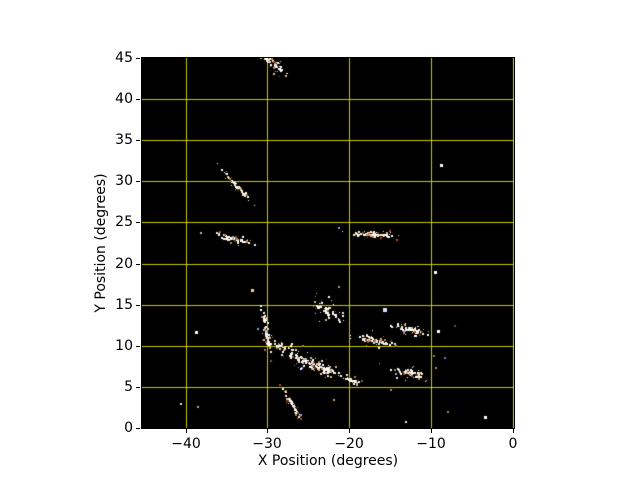 The width and height of the screenshot is (640, 480). What do you see at coordinates (349, 444) in the screenshot?
I see `x-tick-label: −20` at bounding box center [349, 444].